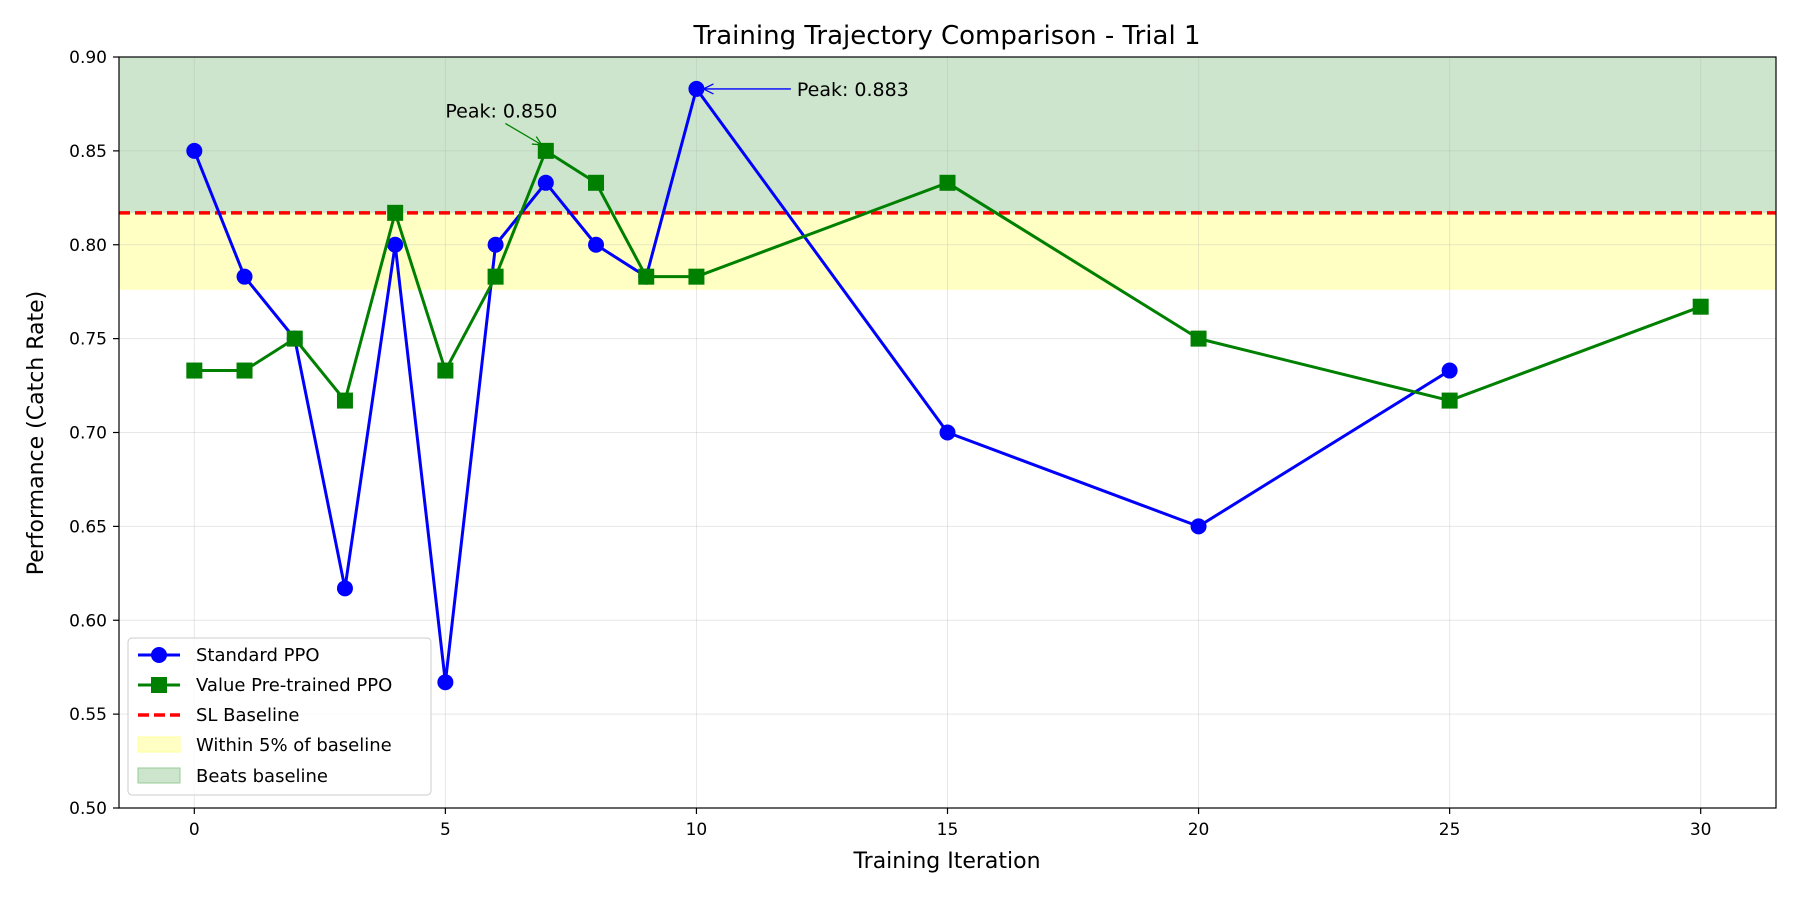  I want to click on legend-item-within-5pct: Within 5% of baseline, so click(264, 745).